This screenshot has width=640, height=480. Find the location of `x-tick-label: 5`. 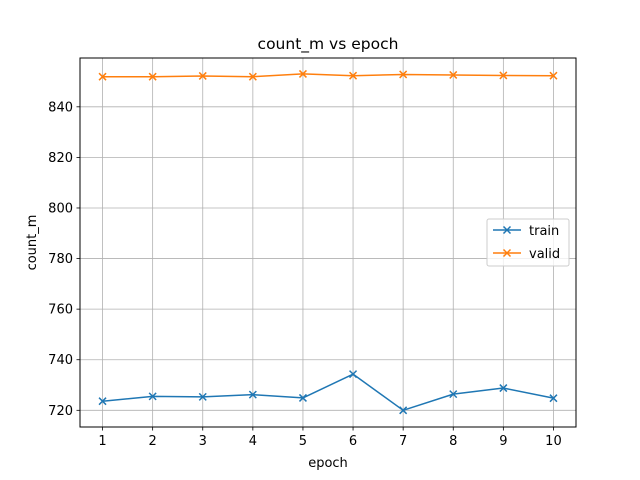

x-tick-label: 5 is located at coordinates (303, 441).